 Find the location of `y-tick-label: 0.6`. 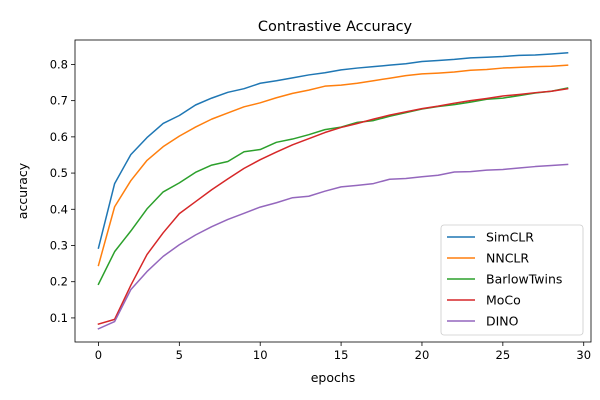

y-tick-label: 0.6 is located at coordinates (59, 137).